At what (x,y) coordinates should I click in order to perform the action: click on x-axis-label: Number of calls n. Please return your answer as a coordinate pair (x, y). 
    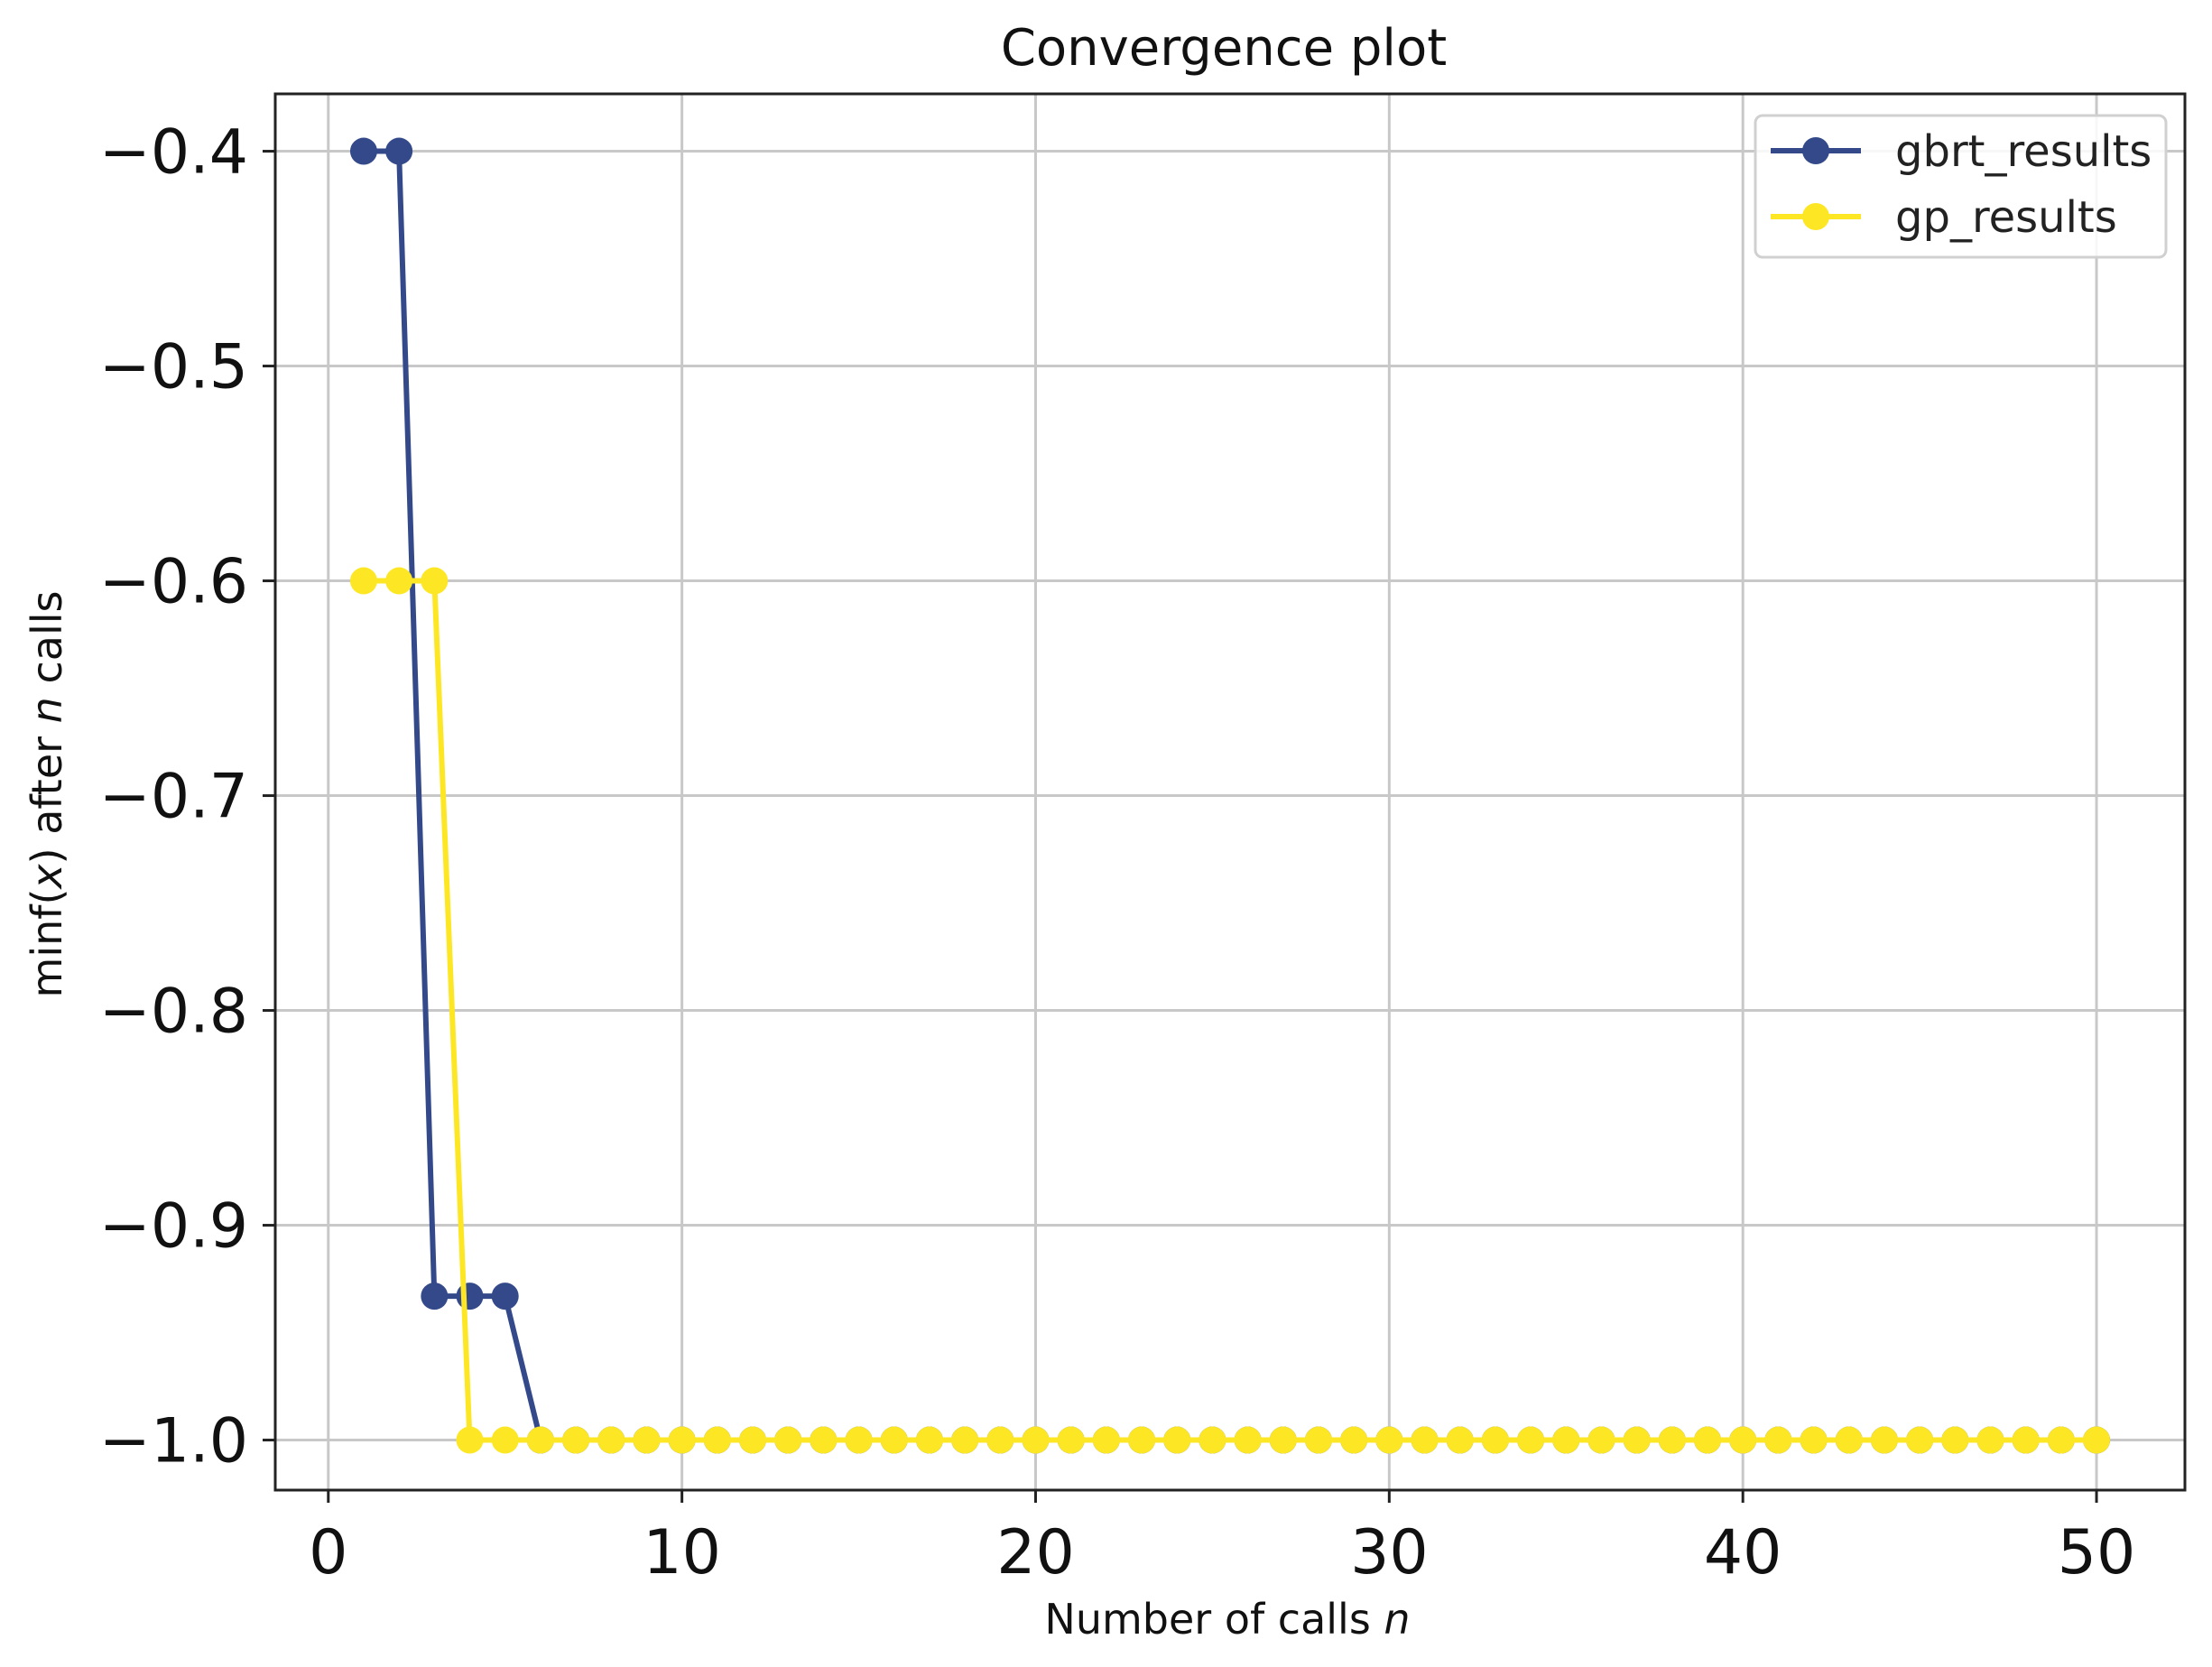
    Looking at the image, I should click on (1227, 1619).